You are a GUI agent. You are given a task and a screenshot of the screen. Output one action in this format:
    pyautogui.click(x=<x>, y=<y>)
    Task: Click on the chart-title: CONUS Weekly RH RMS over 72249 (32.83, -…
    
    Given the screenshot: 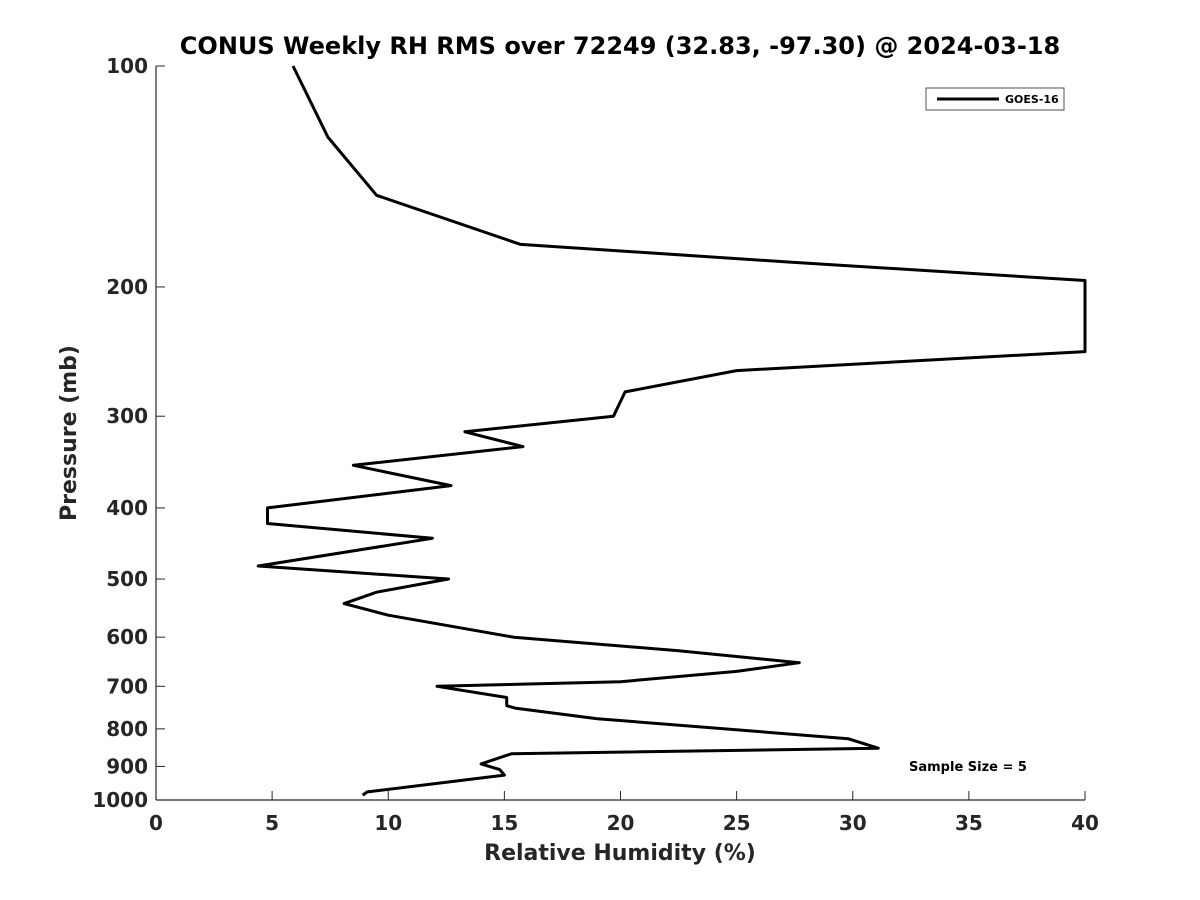 What is the action you would take?
    pyautogui.click(x=620, y=46)
    